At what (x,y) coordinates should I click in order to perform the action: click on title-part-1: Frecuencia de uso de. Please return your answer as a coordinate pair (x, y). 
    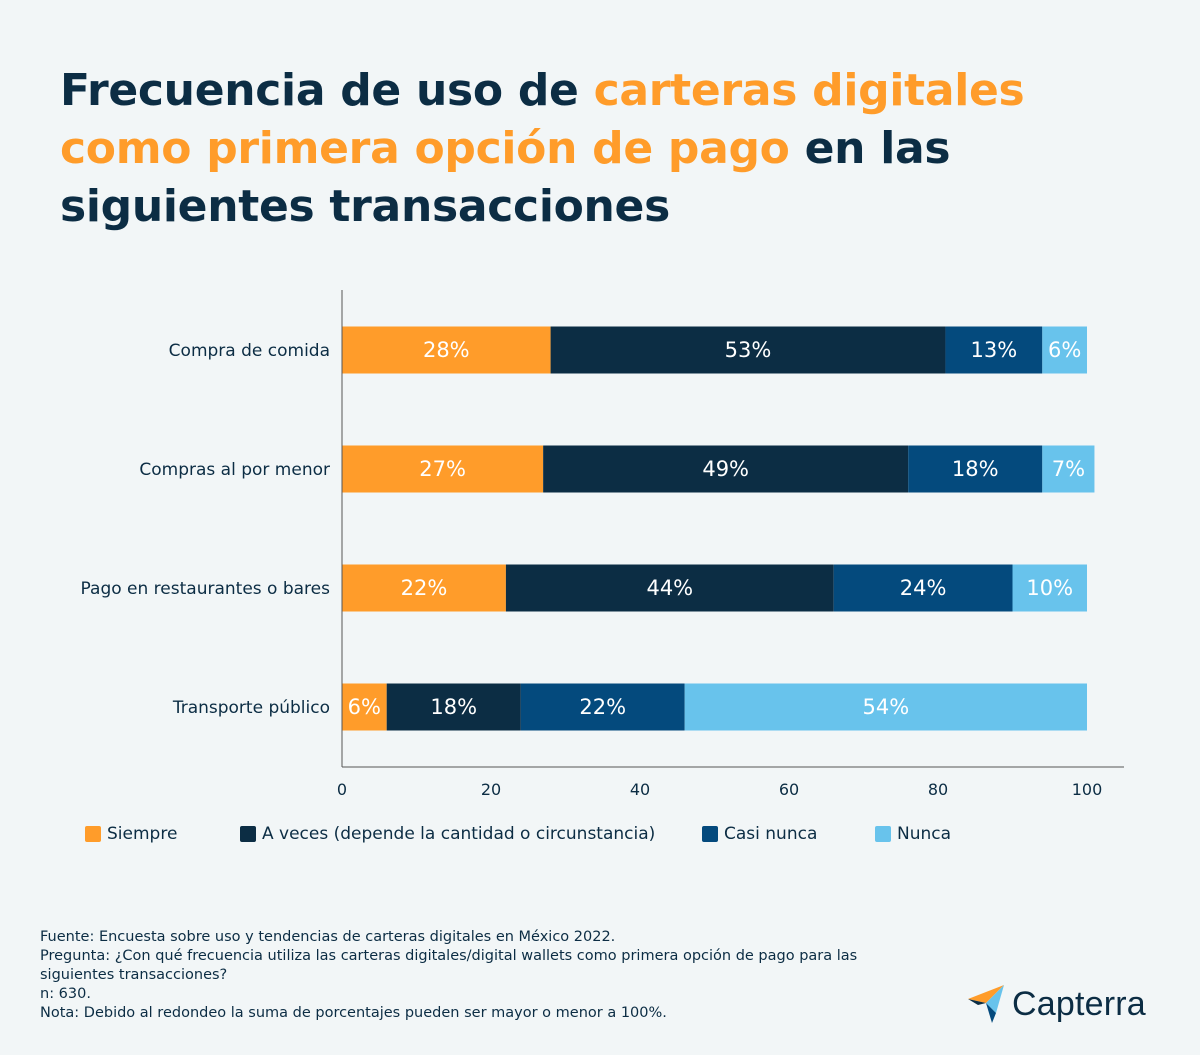
    Looking at the image, I should click on (327, 90).